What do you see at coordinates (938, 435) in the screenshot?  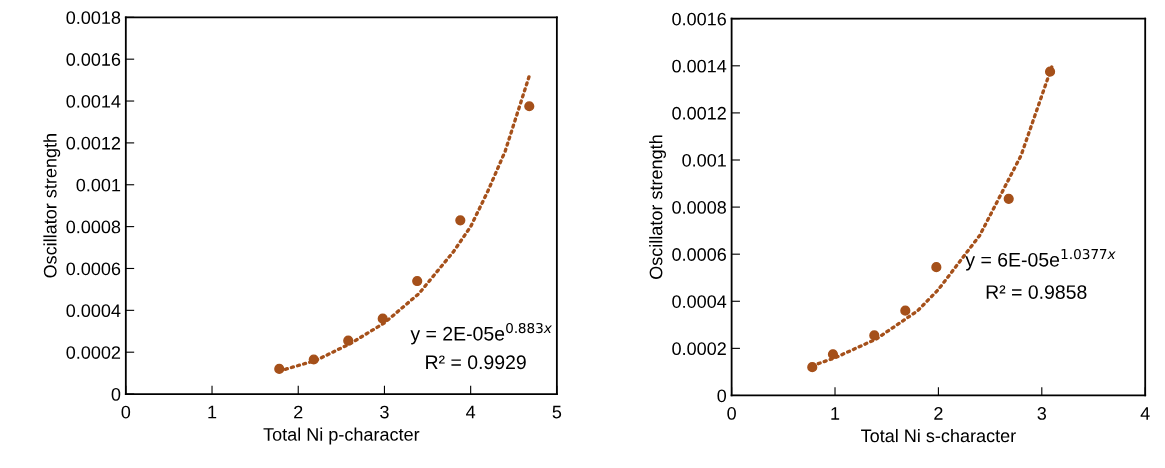 I see `x-axis-title: Total Ni s-character` at bounding box center [938, 435].